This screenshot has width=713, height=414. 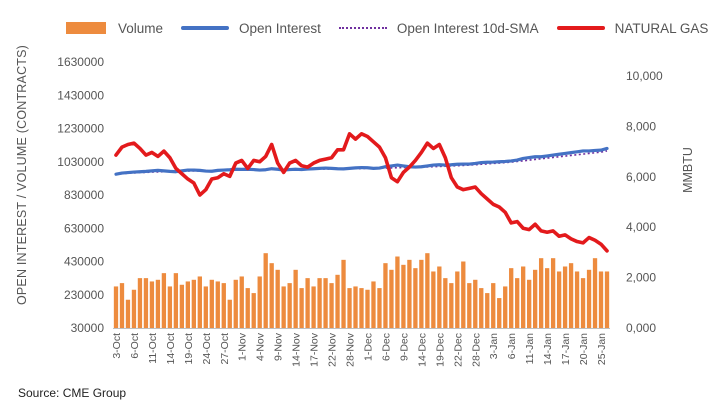 I want to click on x-tick-label: 25-Jan, so click(x=602, y=349).